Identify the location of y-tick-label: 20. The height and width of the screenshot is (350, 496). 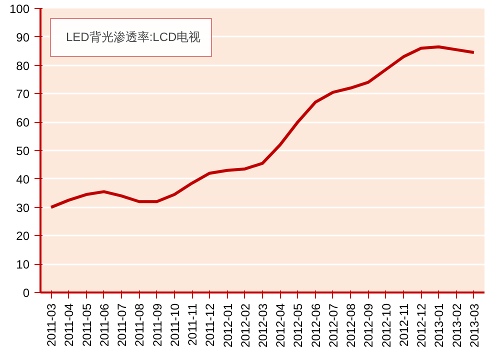
(23, 236).